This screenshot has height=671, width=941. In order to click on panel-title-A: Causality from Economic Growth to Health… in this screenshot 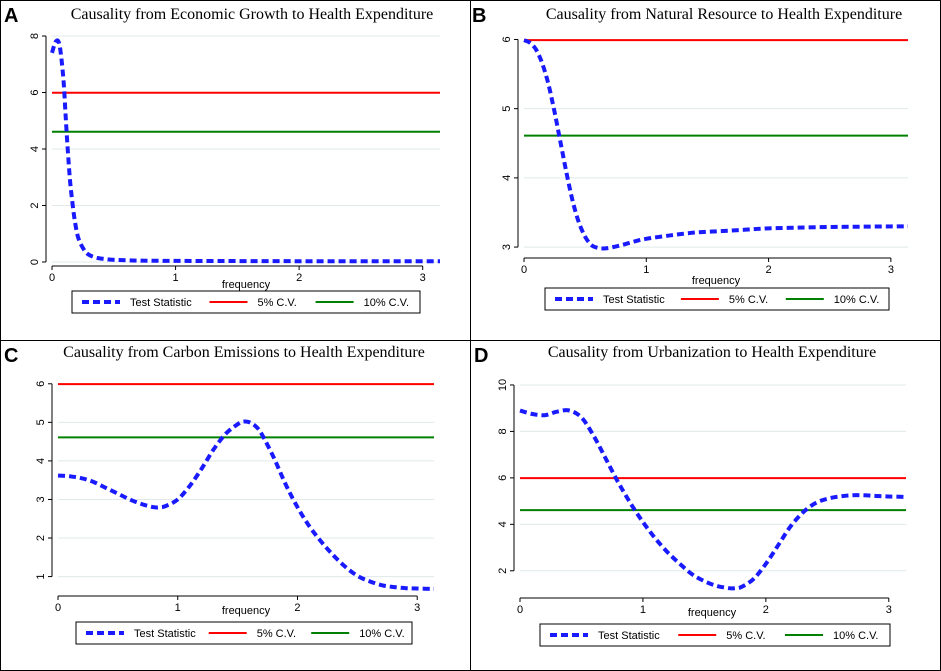, I will do `click(252, 14)`.